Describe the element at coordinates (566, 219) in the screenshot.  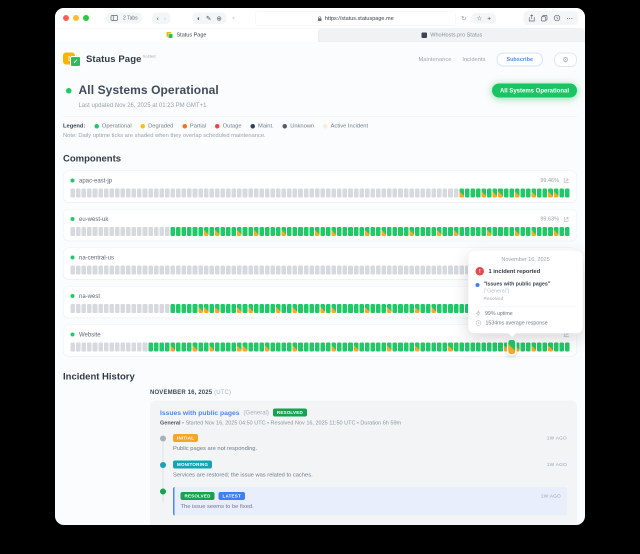
I see `expand-icon` at that location.